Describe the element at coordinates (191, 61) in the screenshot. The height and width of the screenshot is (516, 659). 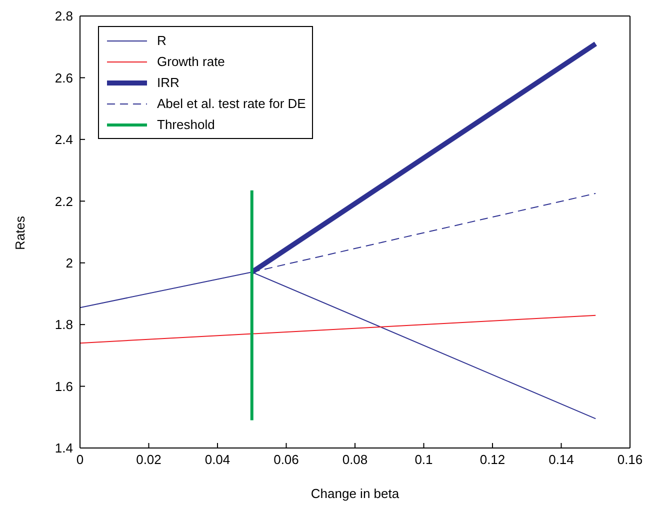
I see `legend-label: Growth rate` at that location.